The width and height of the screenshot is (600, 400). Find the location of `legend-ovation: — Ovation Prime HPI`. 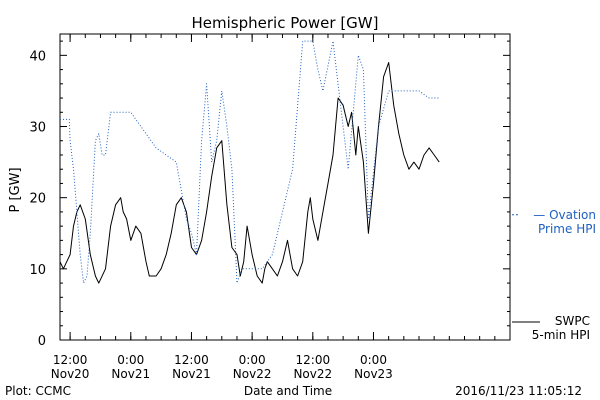

legend-ovation: — Ovation Prime HPI is located at coordinates (564, 222).